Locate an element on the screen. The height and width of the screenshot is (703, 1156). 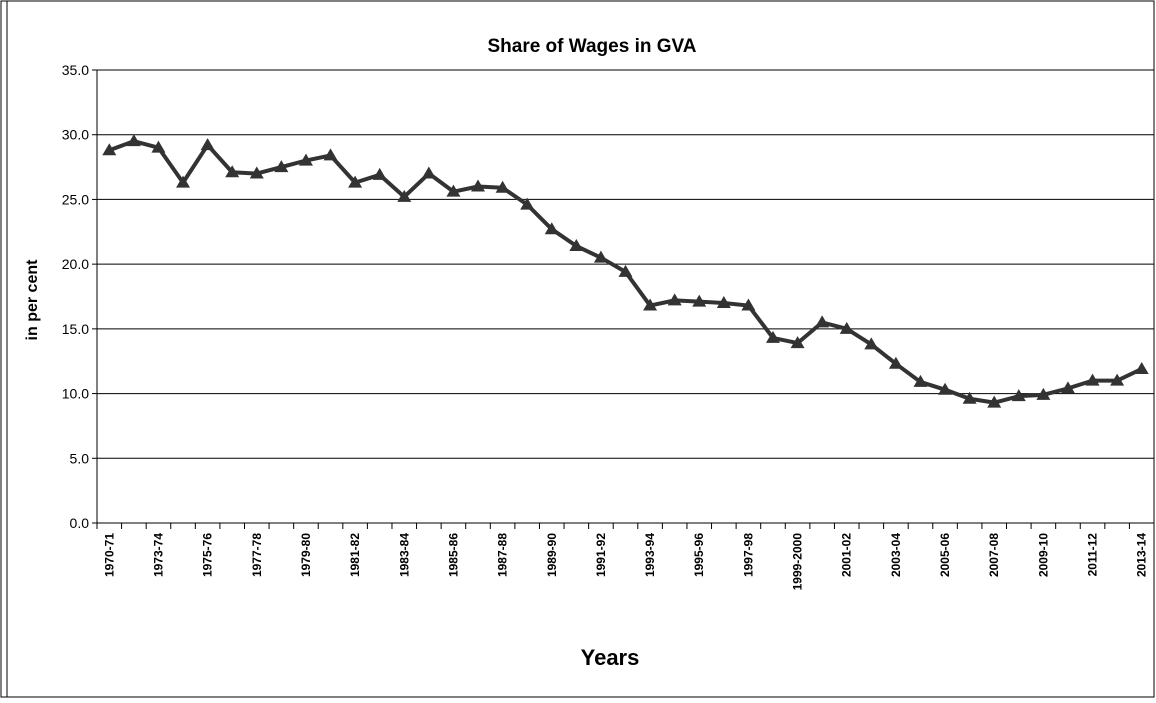
y-tick-label: 15.0 is located at coordinates (75, 329).